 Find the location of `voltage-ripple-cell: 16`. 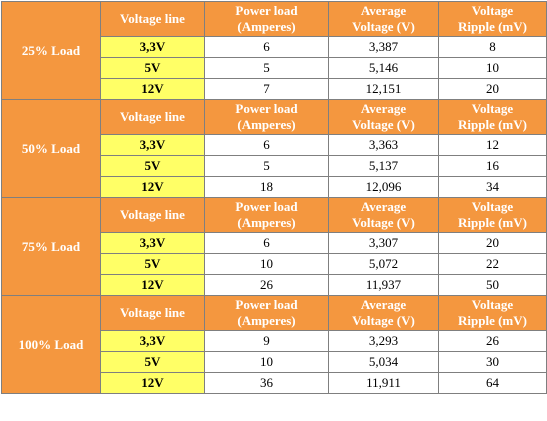

voltage-ripple-cell: 16 is located at coordinates (492, 166).